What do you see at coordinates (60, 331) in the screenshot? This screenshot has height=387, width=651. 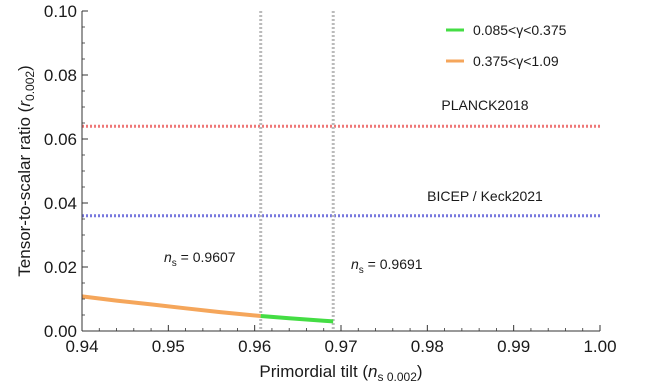 I see `y-tick-label: 0.00` at bounding box center [60, 331].